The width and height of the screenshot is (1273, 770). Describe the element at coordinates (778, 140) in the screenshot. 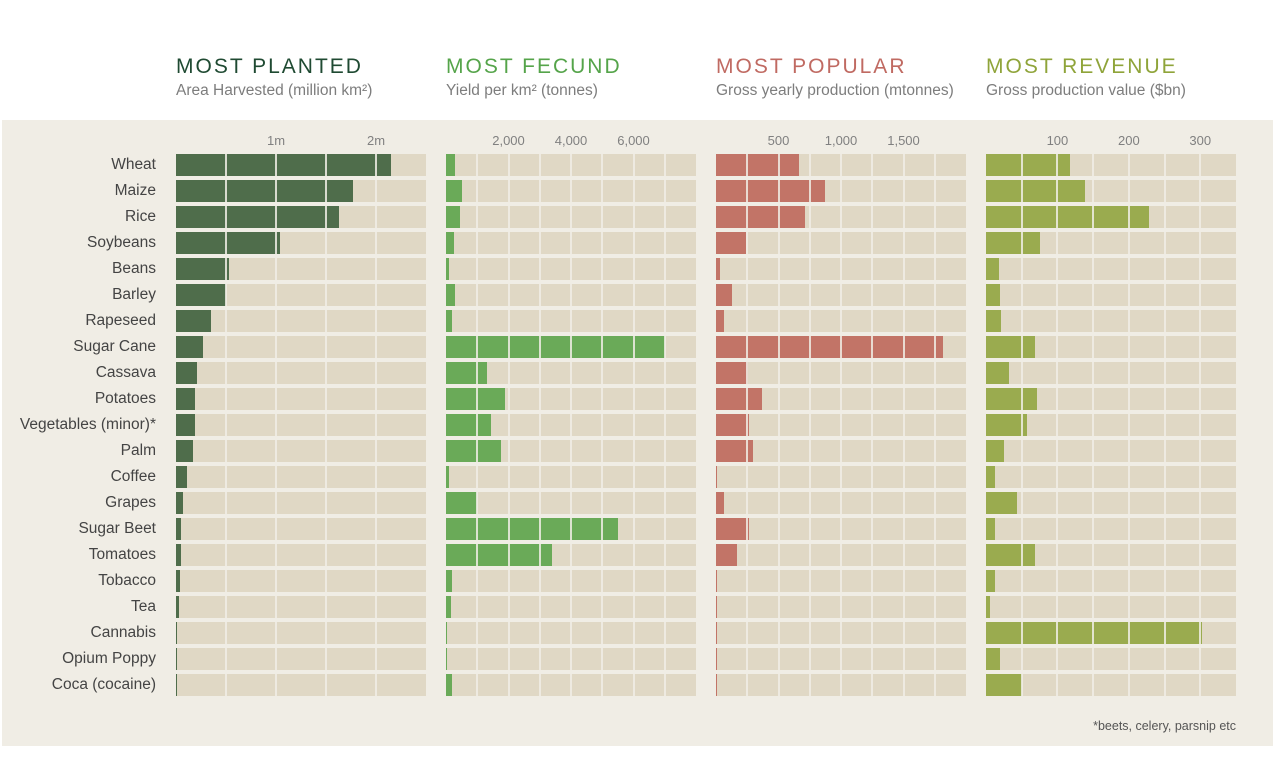

I see `tick-label: 500` at that location.